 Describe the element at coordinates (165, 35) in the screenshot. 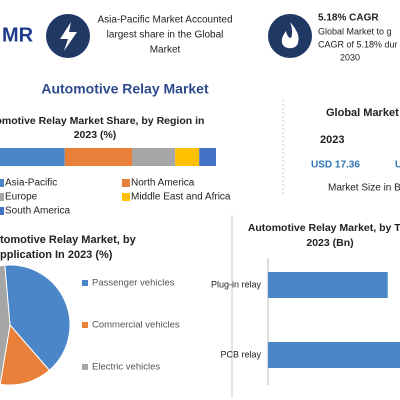

I see `highlight-line: largest share in the Global` at that location.